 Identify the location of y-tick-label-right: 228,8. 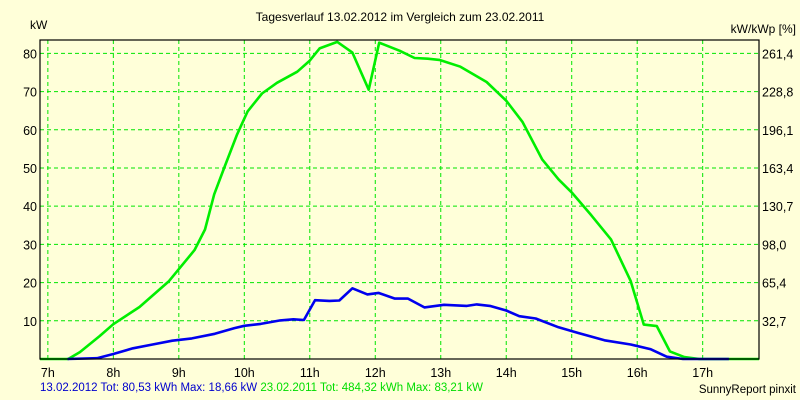
(777, 93).